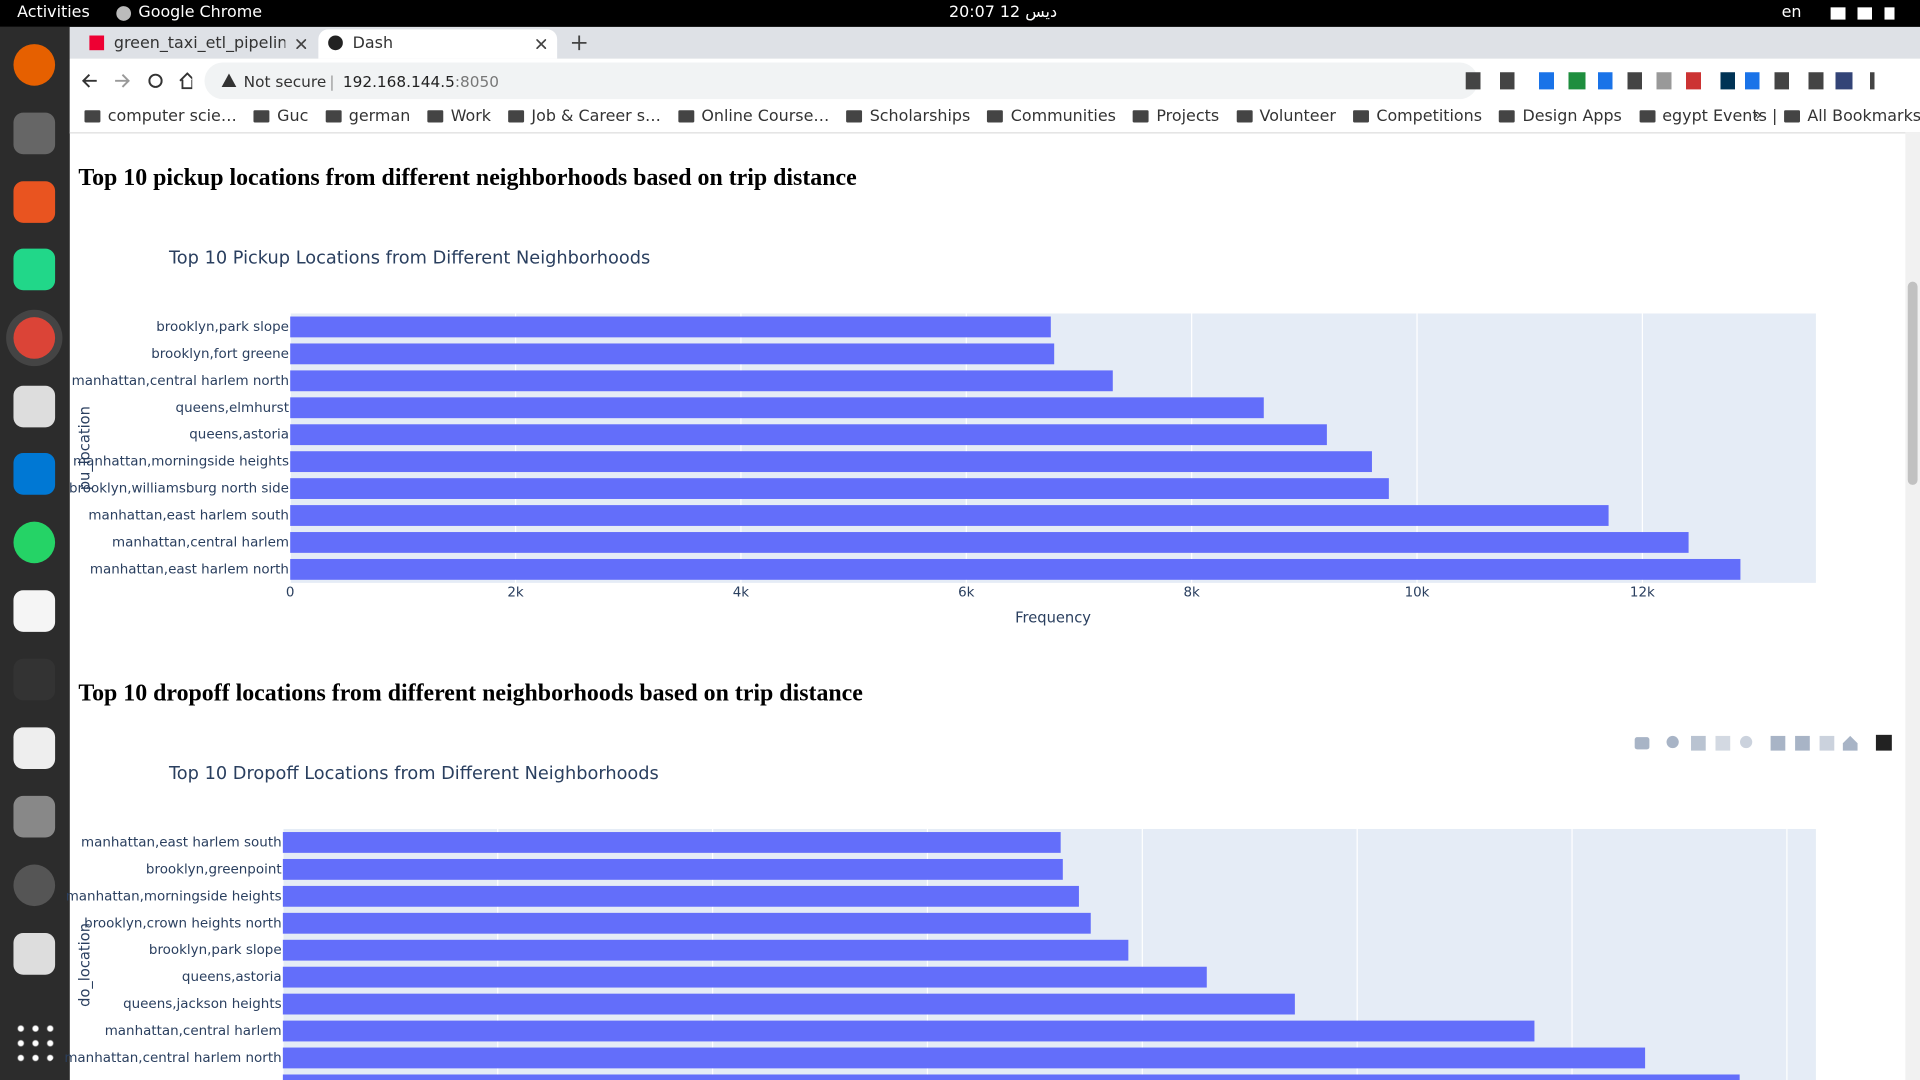  I want to click on chrome-icon, so click(124, 13).